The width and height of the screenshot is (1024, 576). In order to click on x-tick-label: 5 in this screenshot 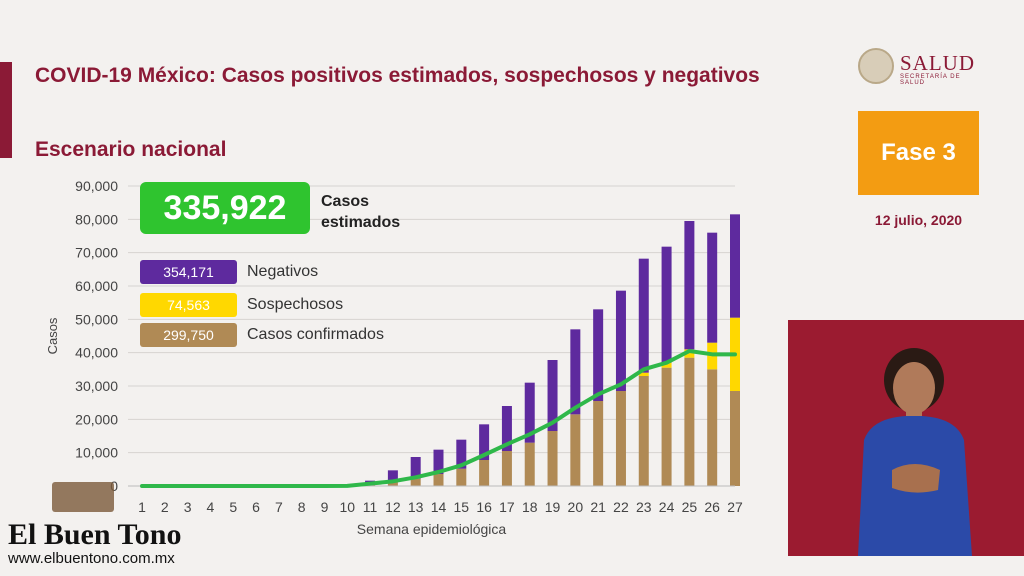, I will do `click(233, 507)`.